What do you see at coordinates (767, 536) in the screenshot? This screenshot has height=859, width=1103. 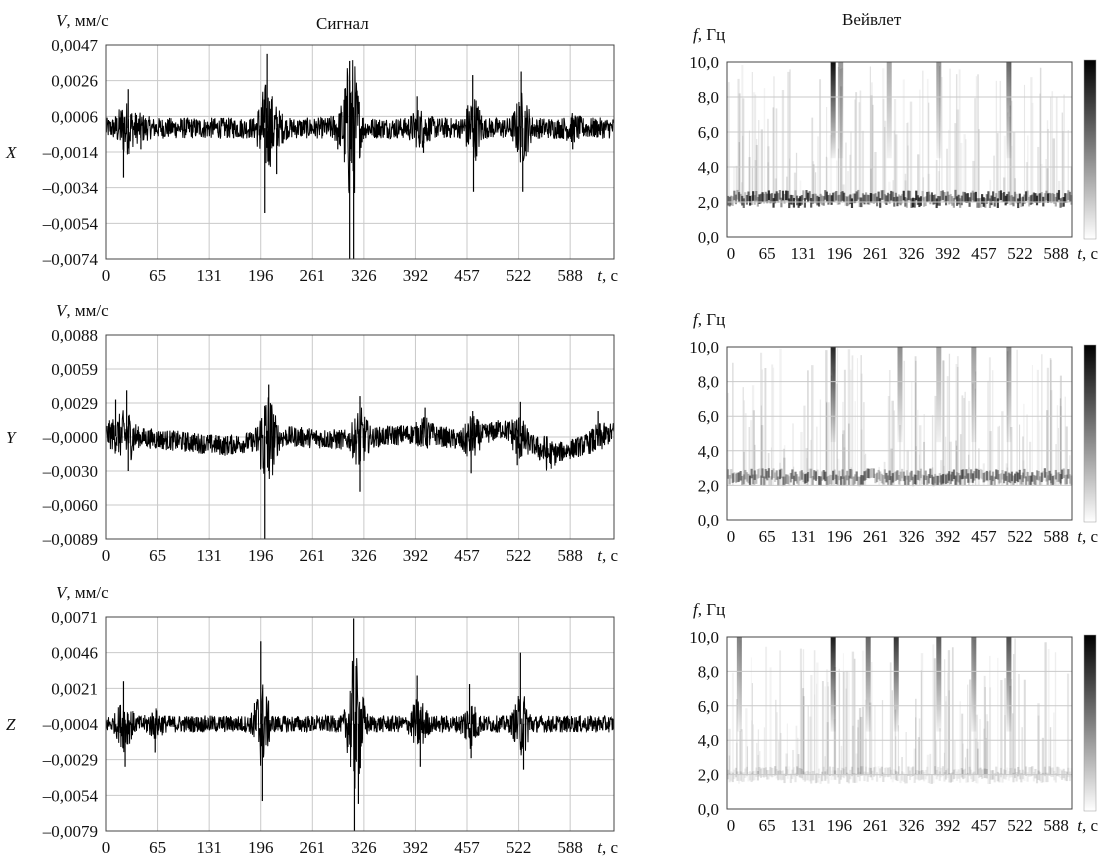 I see `x-tick-label: 65` at bounding box center [767, 536].